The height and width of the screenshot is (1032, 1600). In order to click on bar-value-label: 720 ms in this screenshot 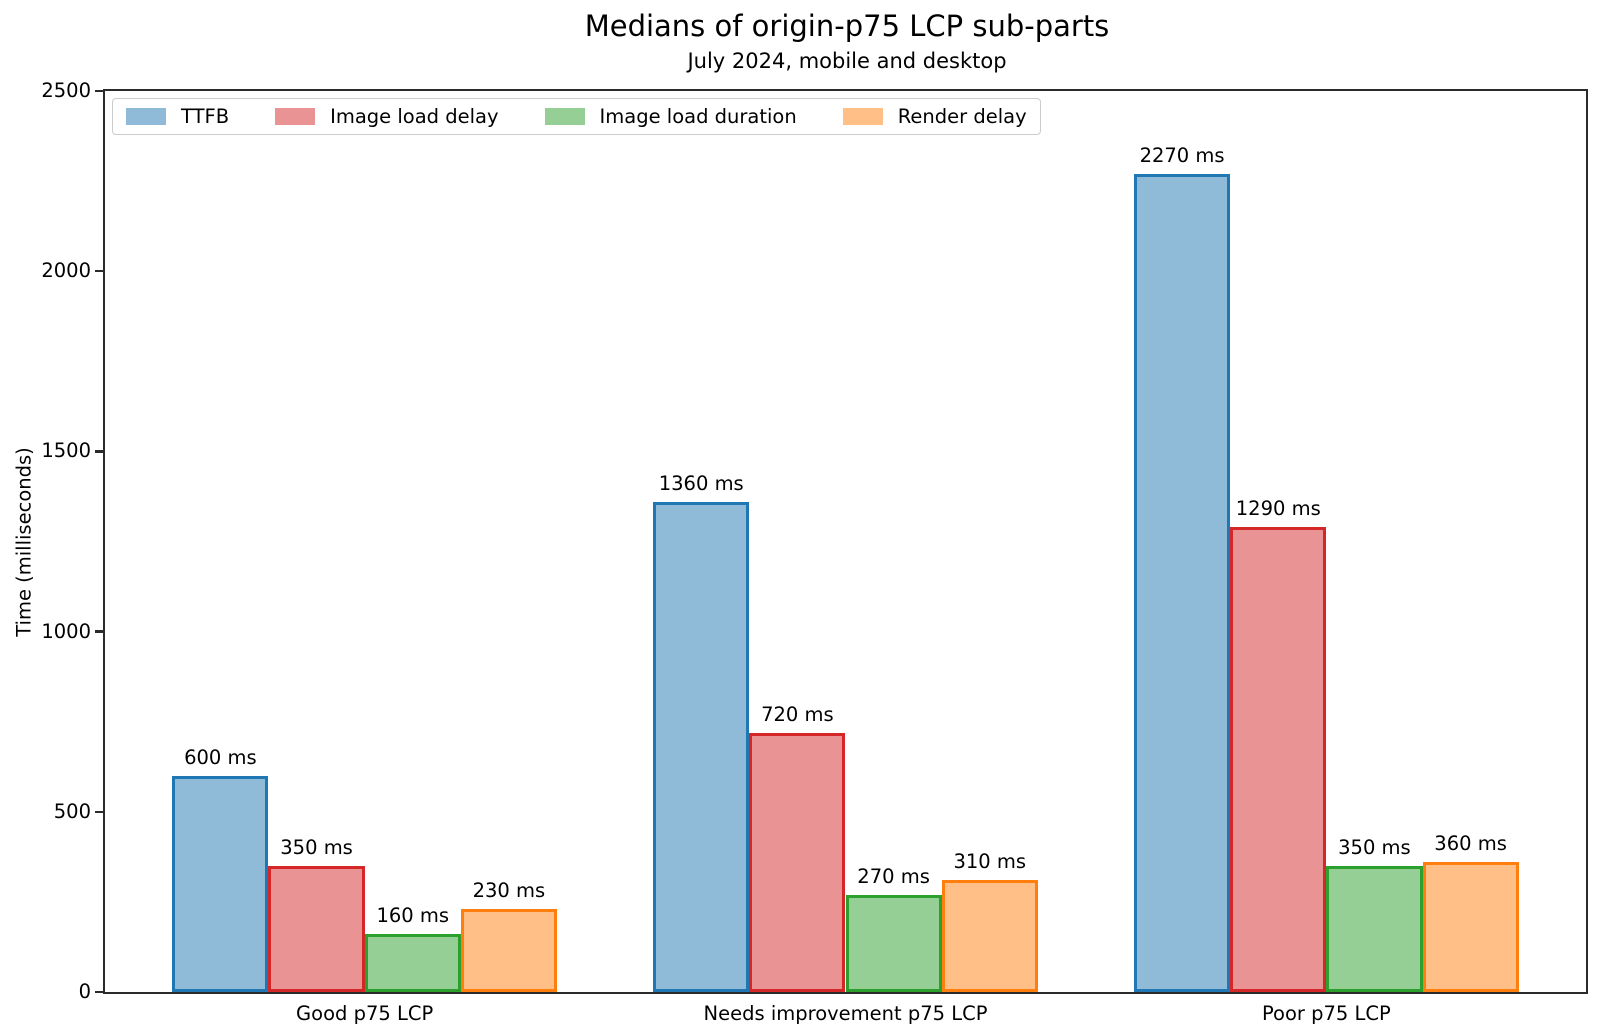, I will do `click(797, 714)`.